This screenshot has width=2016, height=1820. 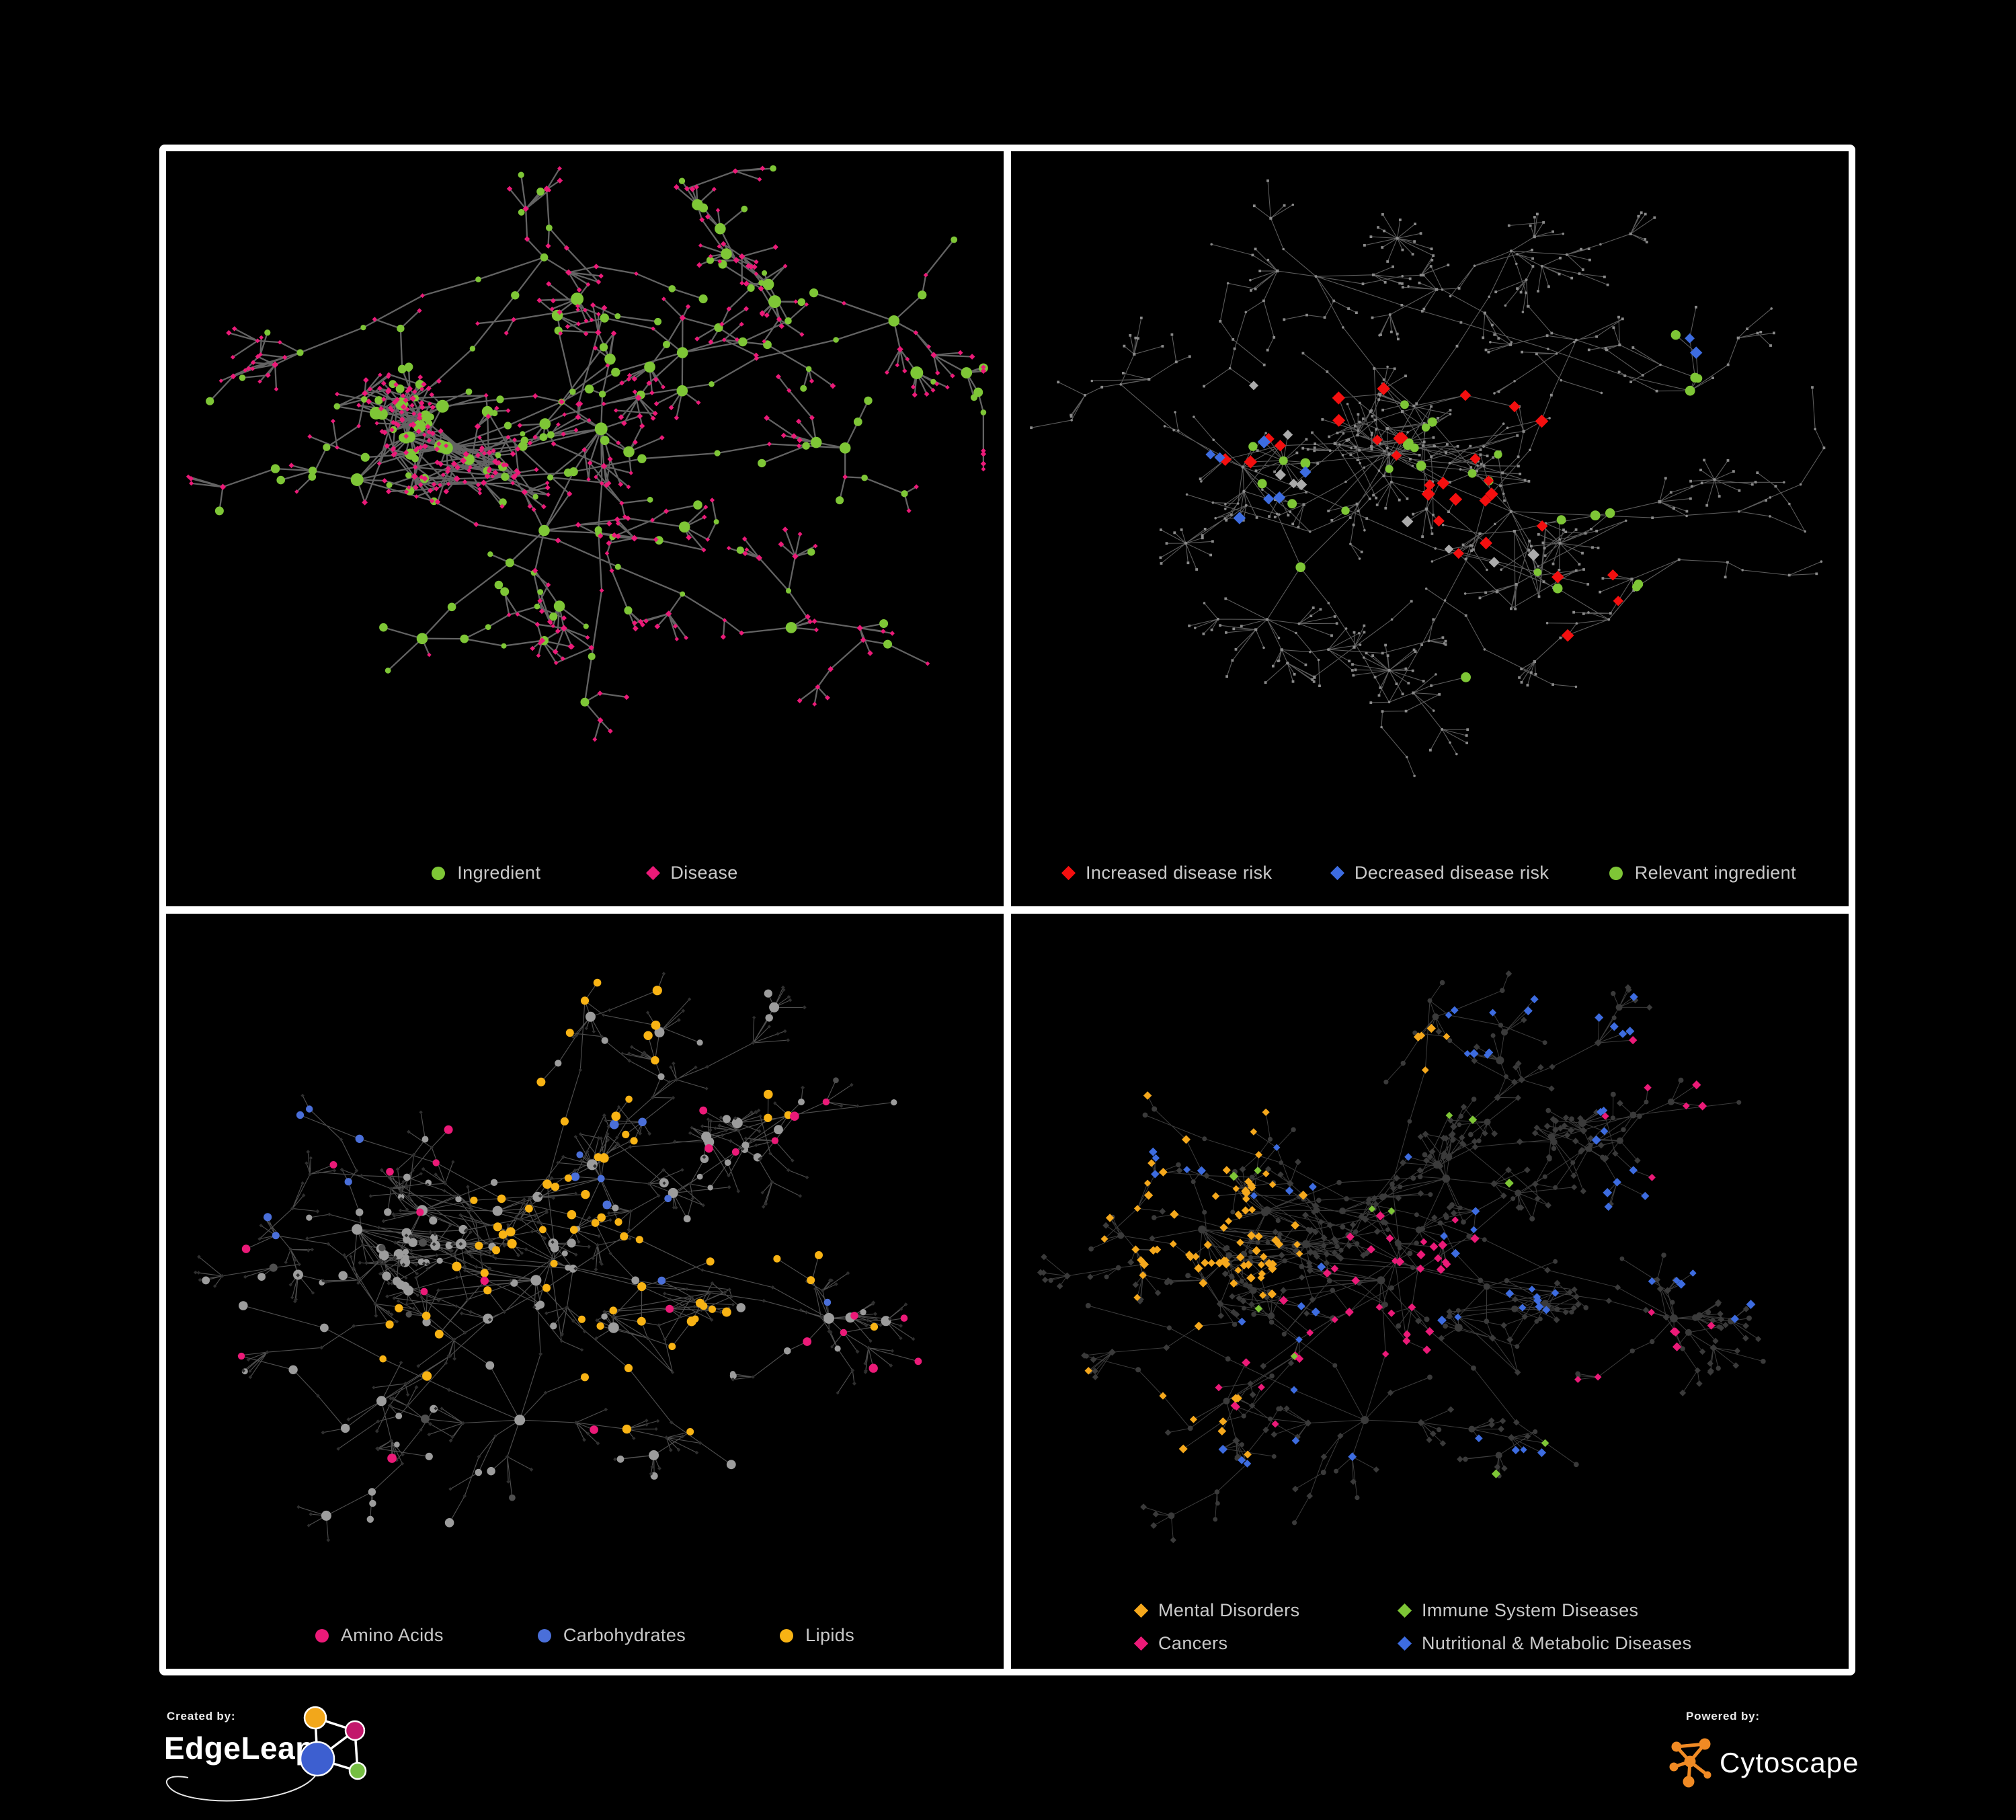 What do you see at coordinates (239, 1748) in the screenshot?
I see `edgeleap-wordmark: EdgeLeap` at bounding box center [239, 1748].